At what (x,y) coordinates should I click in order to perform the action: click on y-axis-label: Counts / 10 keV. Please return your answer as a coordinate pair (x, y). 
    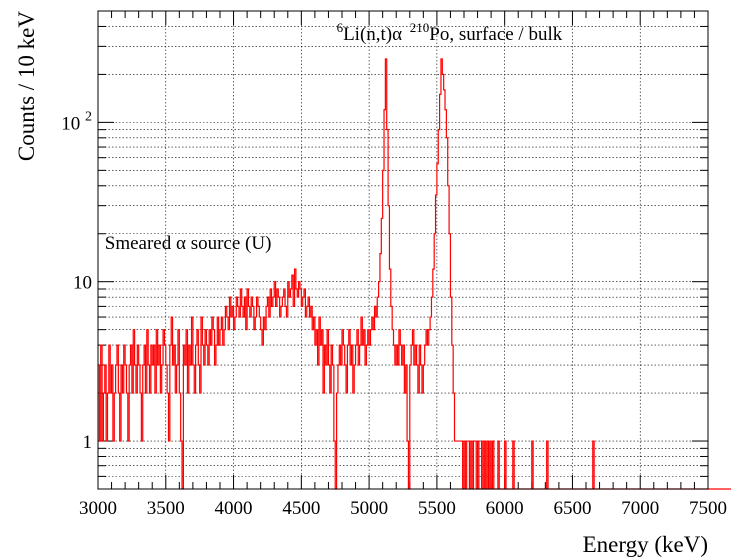
    Looking at the image, I should click on (26, 86).